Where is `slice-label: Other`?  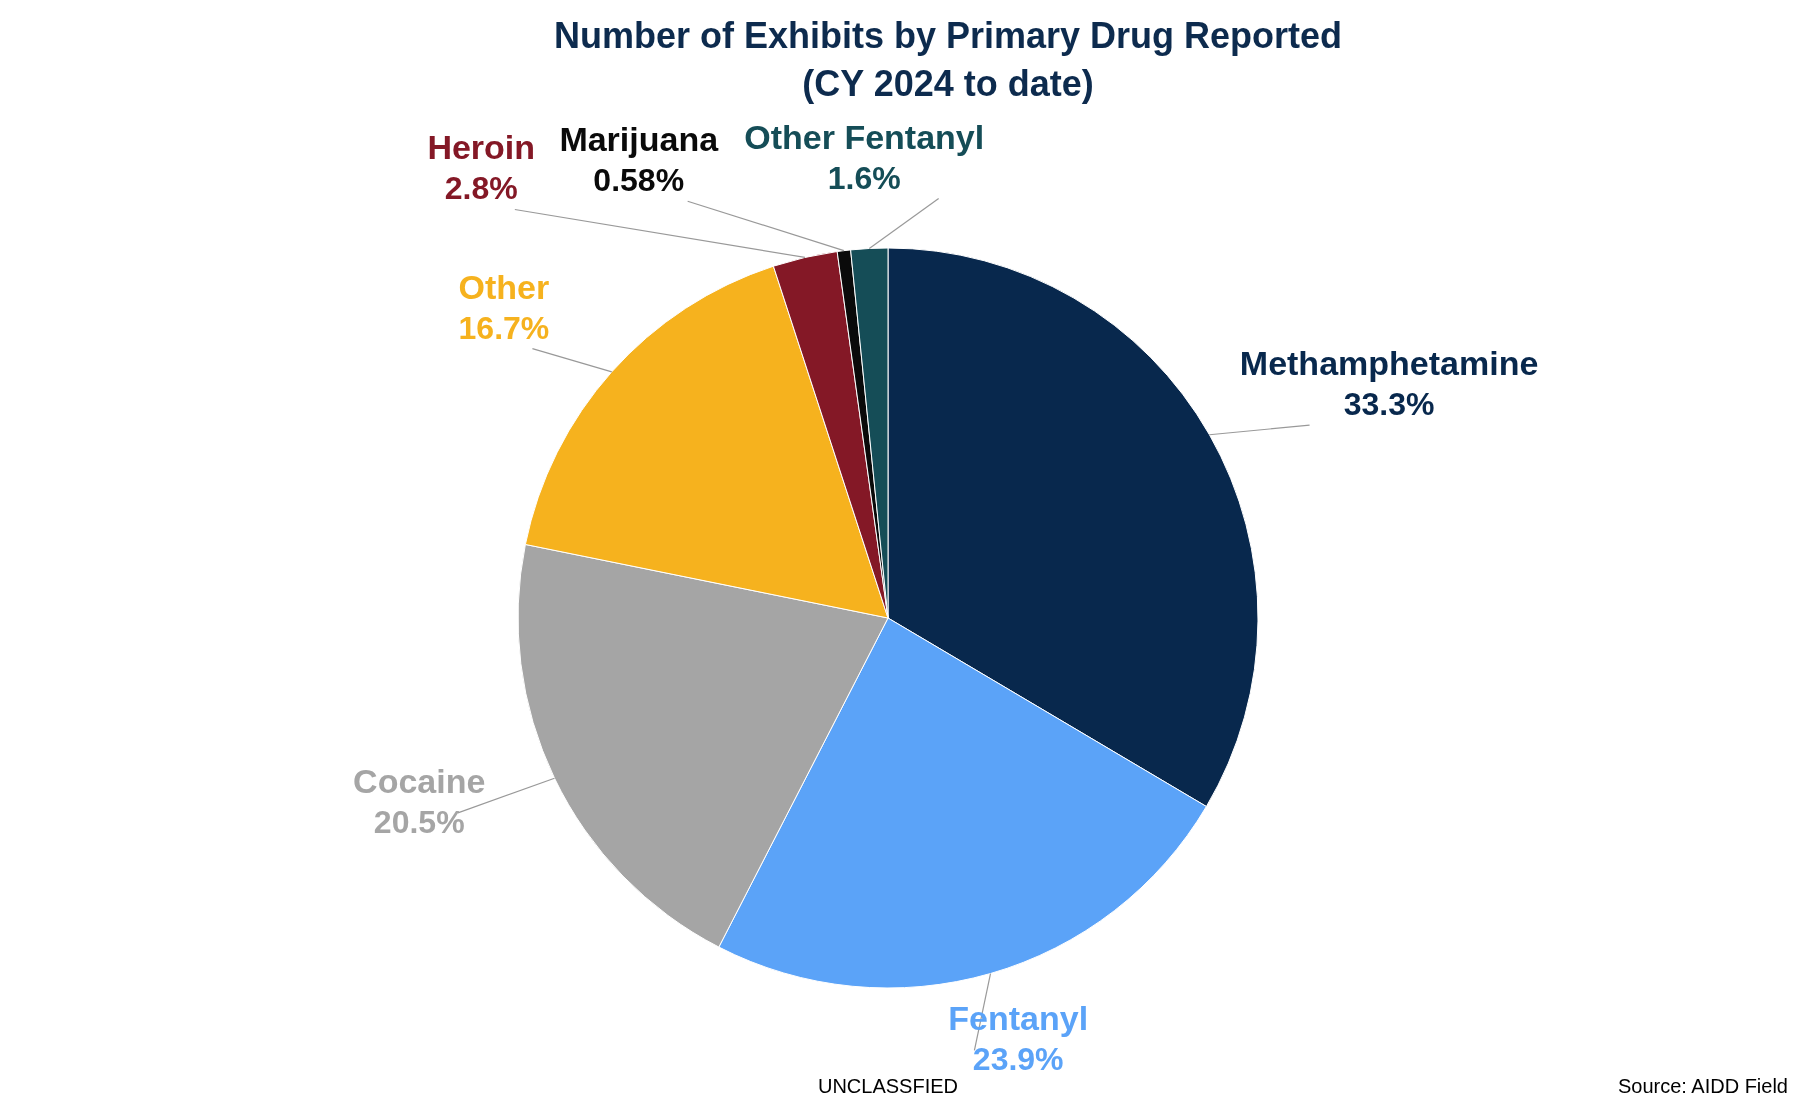 slice-label: Other is located at coordinates (504, 286).